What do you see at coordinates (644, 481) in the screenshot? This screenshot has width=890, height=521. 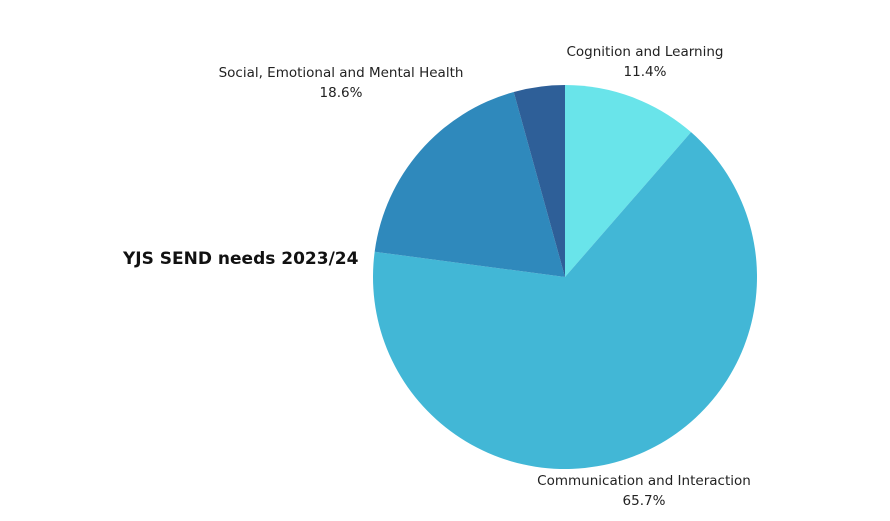 I see `slice-label-1: Communication and Interaction` at bounding box center [644, 481].